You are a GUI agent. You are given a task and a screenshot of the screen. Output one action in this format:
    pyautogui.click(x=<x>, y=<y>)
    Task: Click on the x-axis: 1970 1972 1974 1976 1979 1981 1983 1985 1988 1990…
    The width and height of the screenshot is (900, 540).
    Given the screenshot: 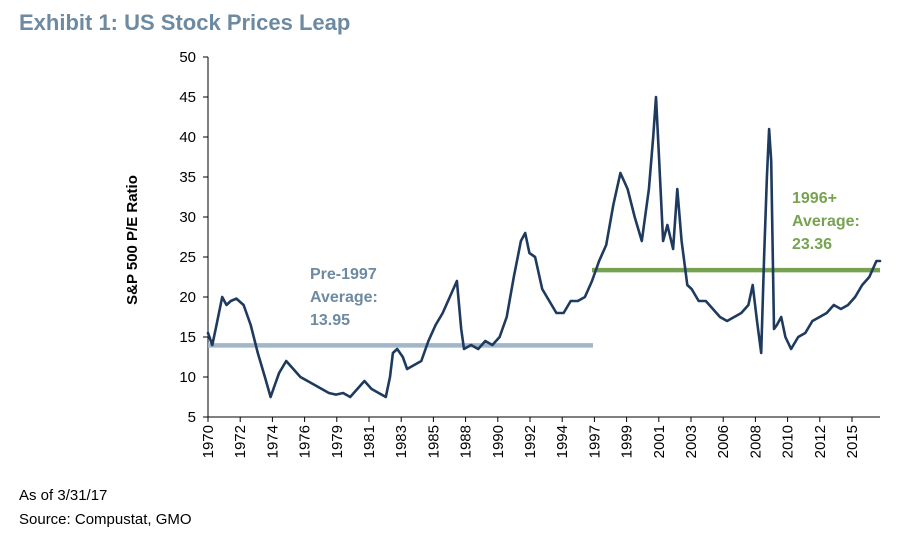 What is the action you would take?
    pyautogui.click(x=540, y=437)
    